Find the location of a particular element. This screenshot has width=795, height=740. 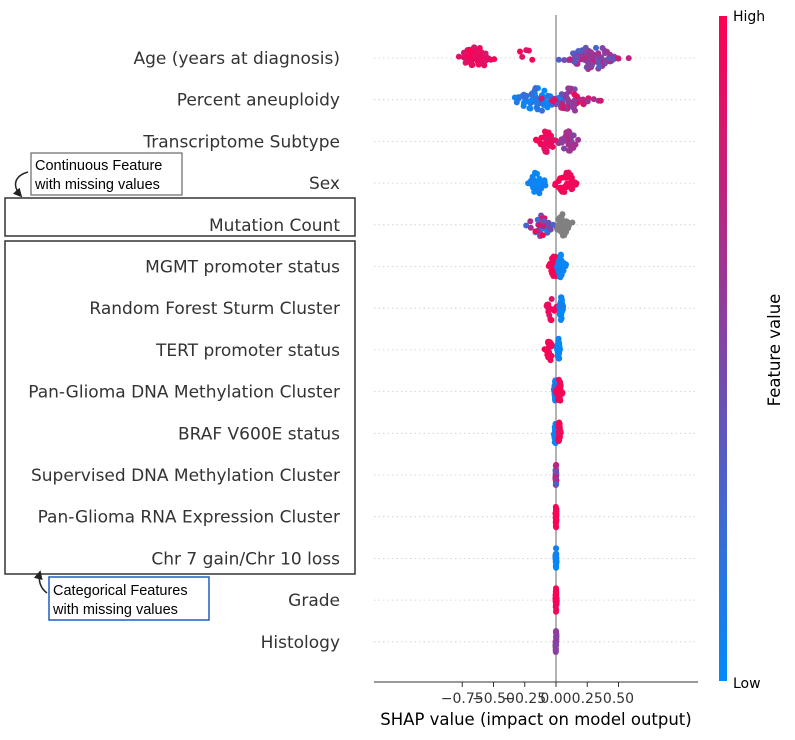

categorical-annotation-line-2: with missing values is located at coordinates (115, 610).